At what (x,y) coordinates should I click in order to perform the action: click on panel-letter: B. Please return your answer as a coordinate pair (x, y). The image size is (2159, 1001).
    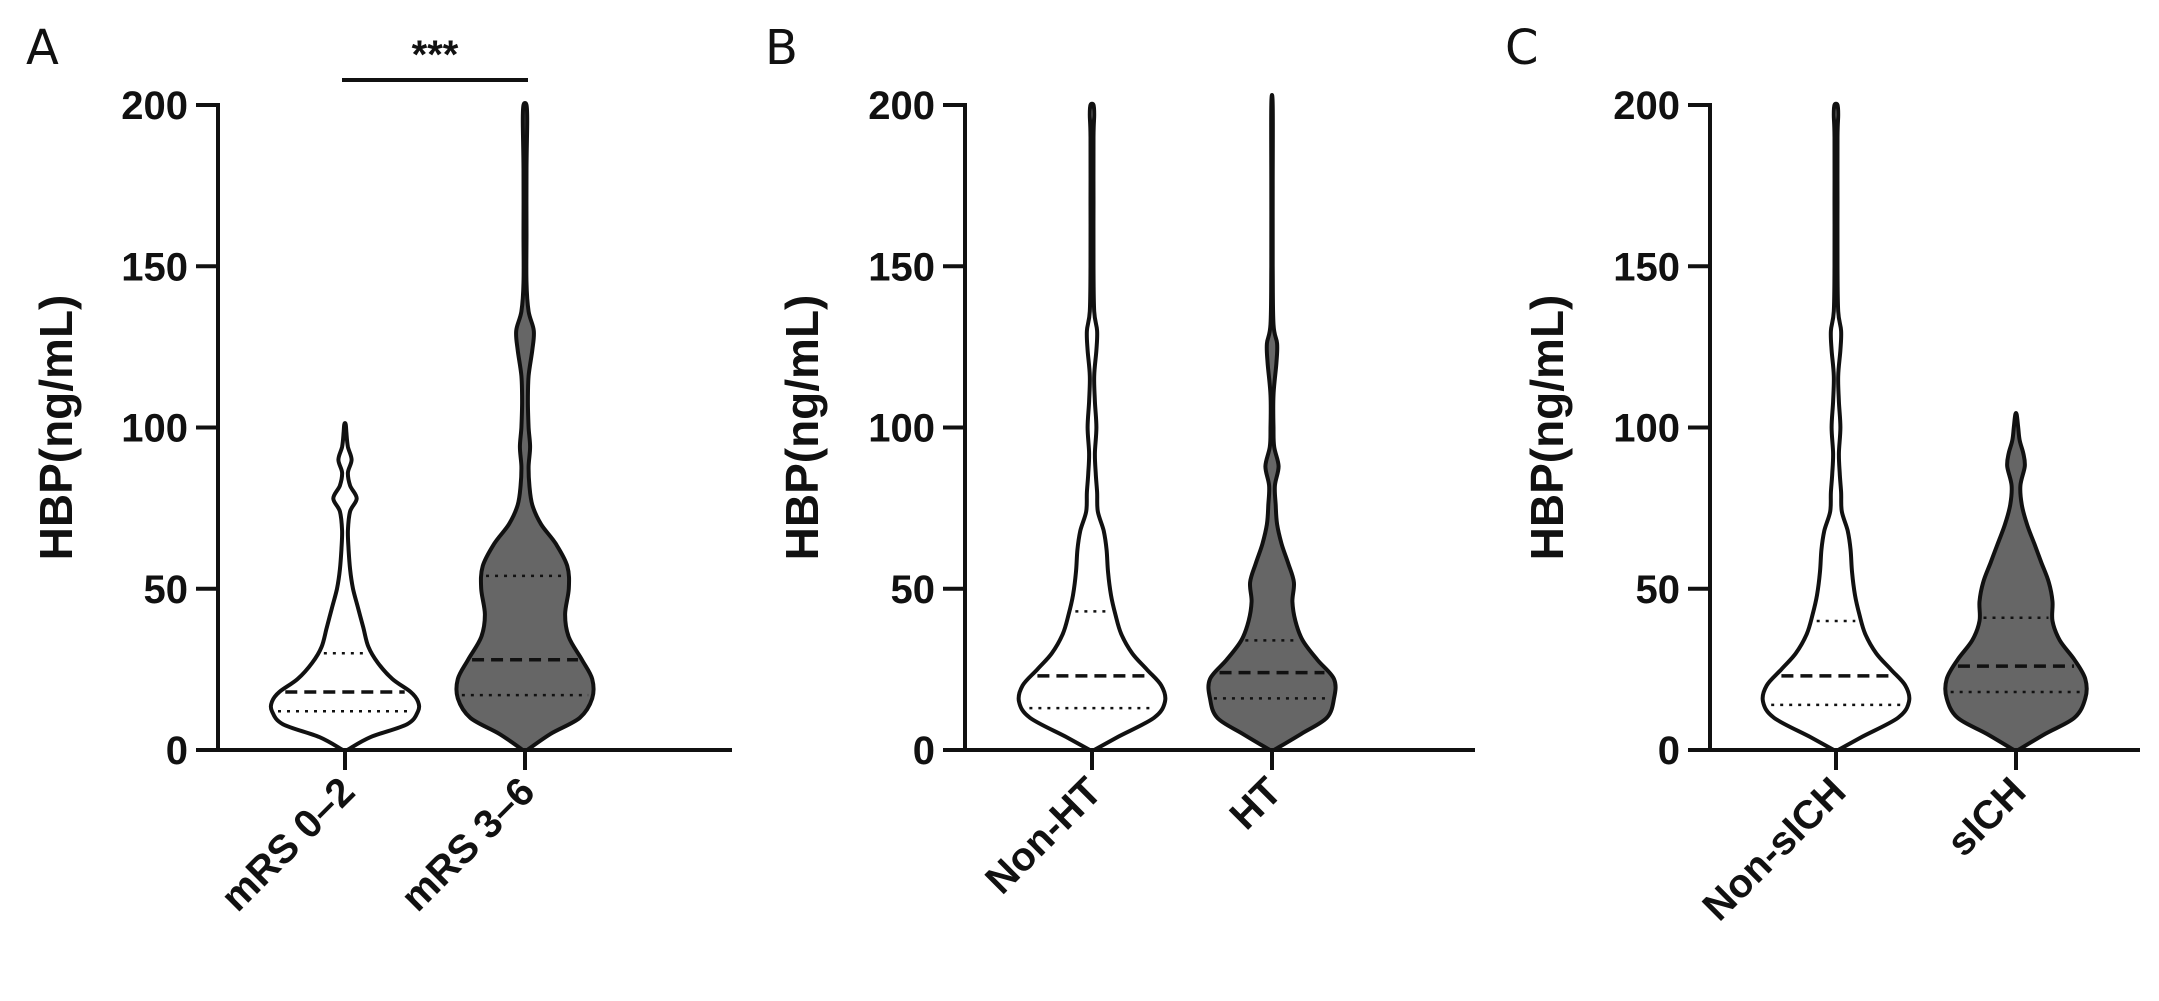
    Looking at the image, I should click on (781, 48).